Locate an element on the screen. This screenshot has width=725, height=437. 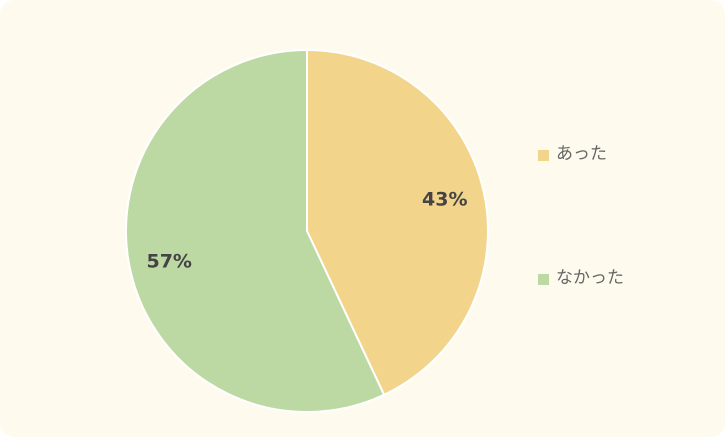
legend-label: なかった is located at coordinates (590, 278).